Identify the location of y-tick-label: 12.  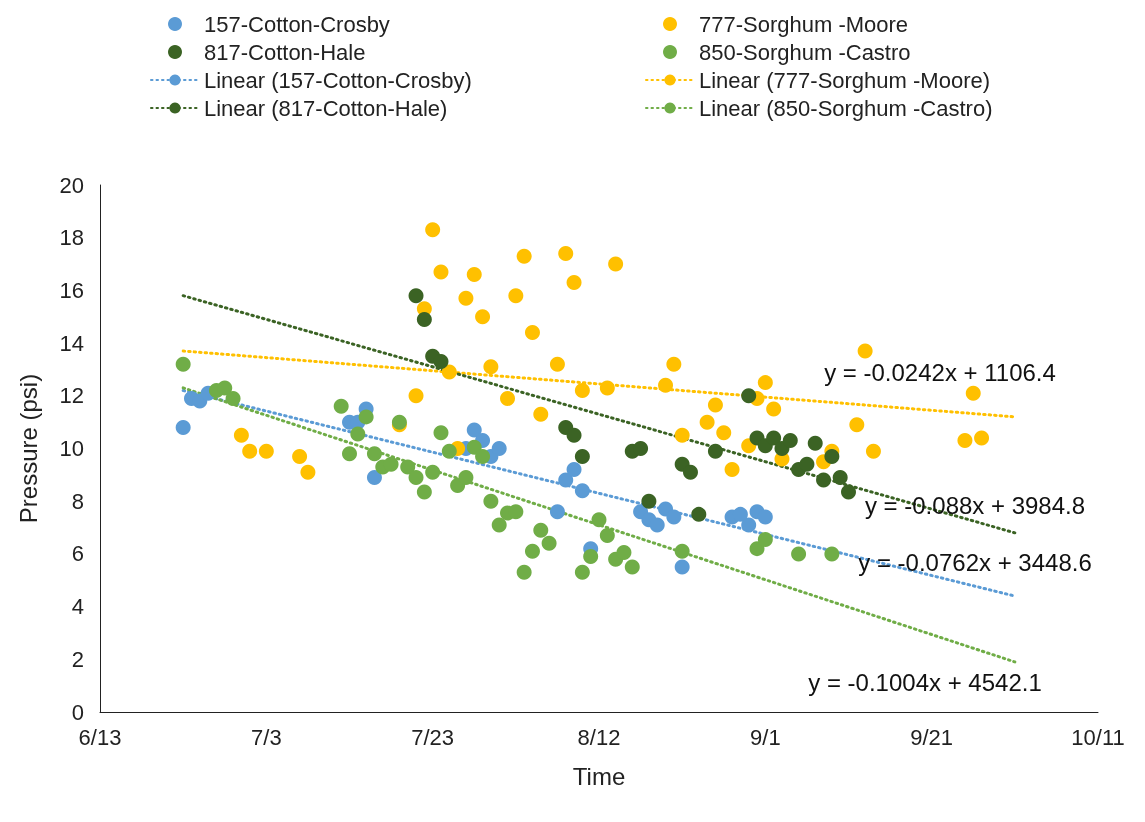
(71, 396).